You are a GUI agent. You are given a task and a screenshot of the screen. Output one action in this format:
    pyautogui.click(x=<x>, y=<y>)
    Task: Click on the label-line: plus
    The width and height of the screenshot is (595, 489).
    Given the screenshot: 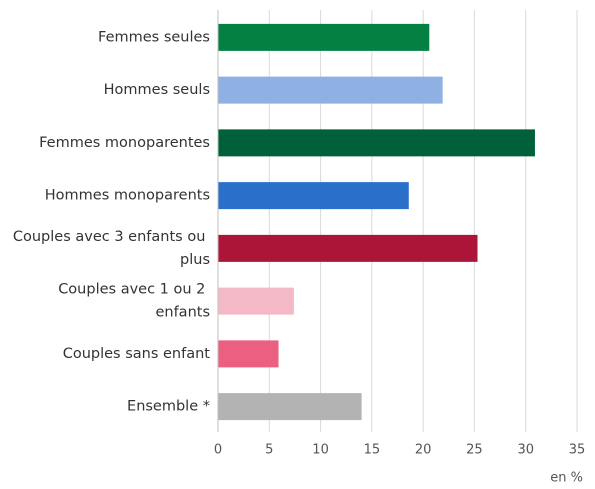 What is the action you would take?
    pyautogui.click(x=195, y=260)
    